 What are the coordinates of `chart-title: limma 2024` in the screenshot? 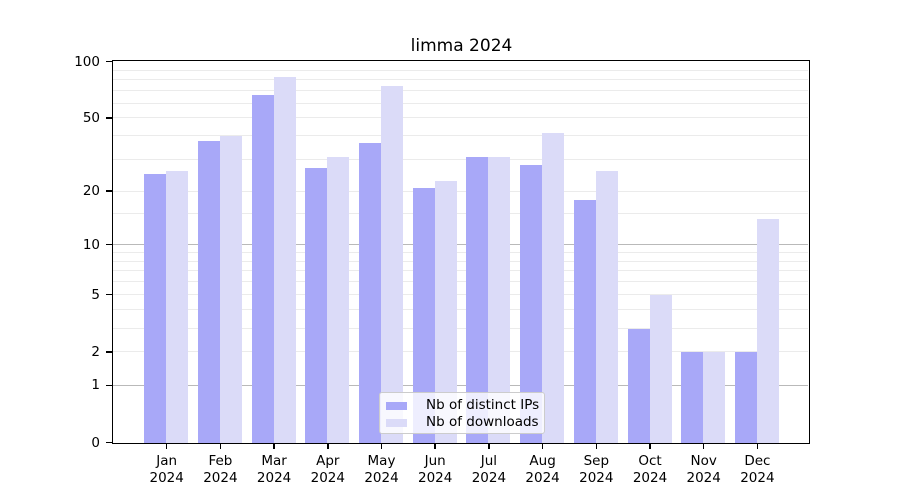 It's located at (461, 46).